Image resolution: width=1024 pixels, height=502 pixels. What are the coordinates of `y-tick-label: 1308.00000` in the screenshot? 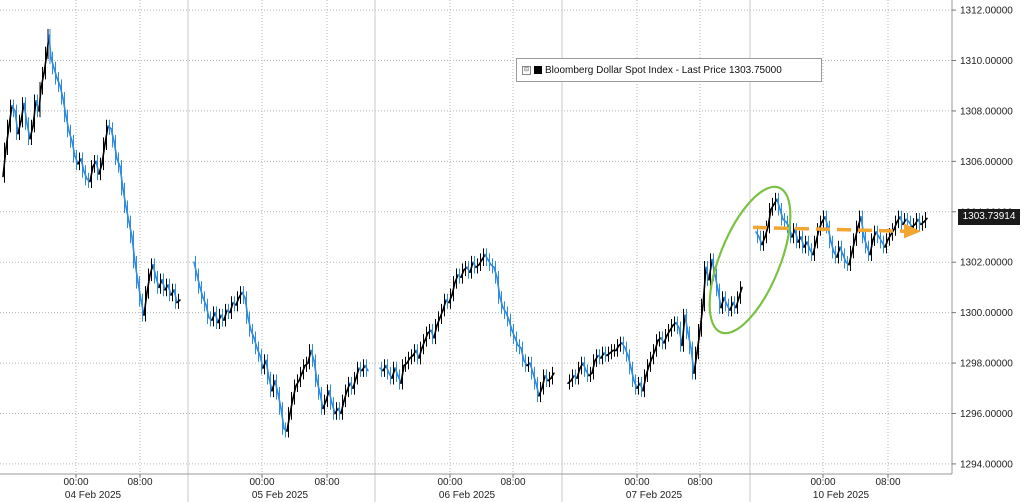 It's located at (986, 111).